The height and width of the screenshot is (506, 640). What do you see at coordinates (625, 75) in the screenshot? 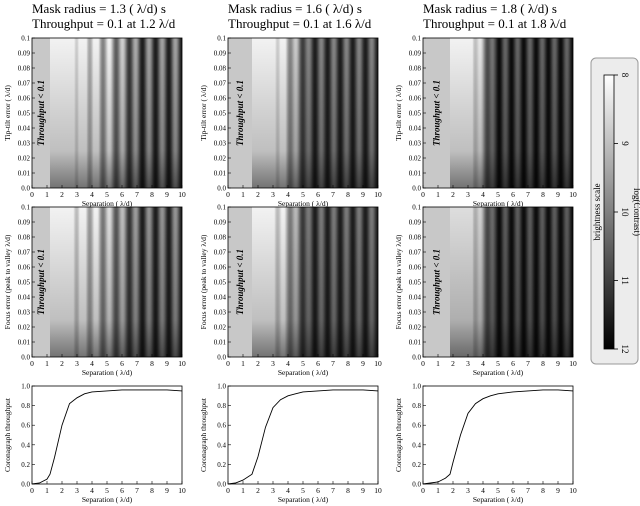
I see `colorbar-tick-label: 8` at bounding box center [625, 75].